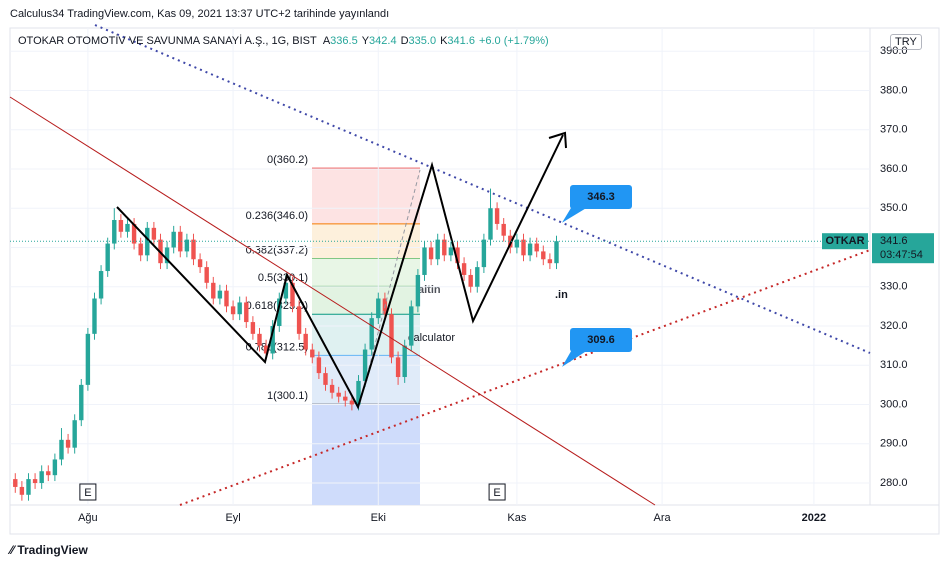  Describe the element at coordinates (903, 248) in the screenshot. I see `price-box` at that location.